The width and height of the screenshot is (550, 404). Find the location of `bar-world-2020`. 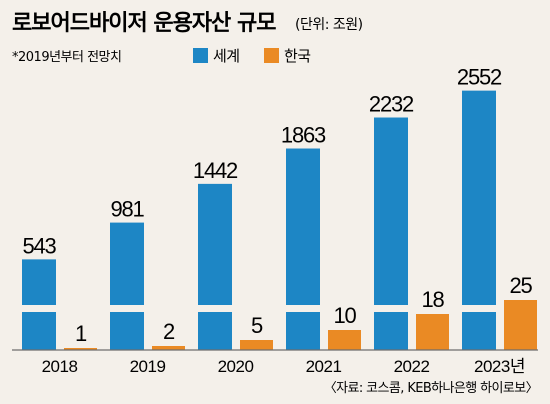

bar-world-2020 is located at coordinates (215, 266).